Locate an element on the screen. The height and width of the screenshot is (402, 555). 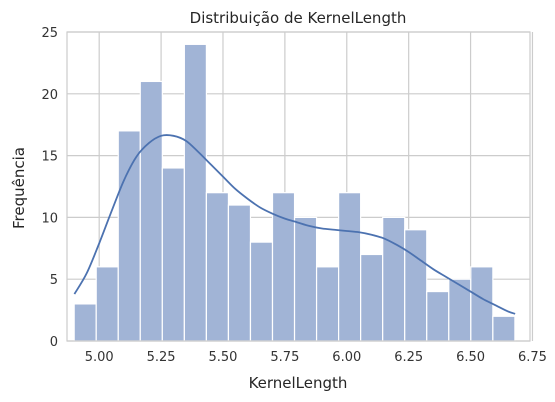
x-tick-label-3: 5.75 is located at coordinates (284, 357).